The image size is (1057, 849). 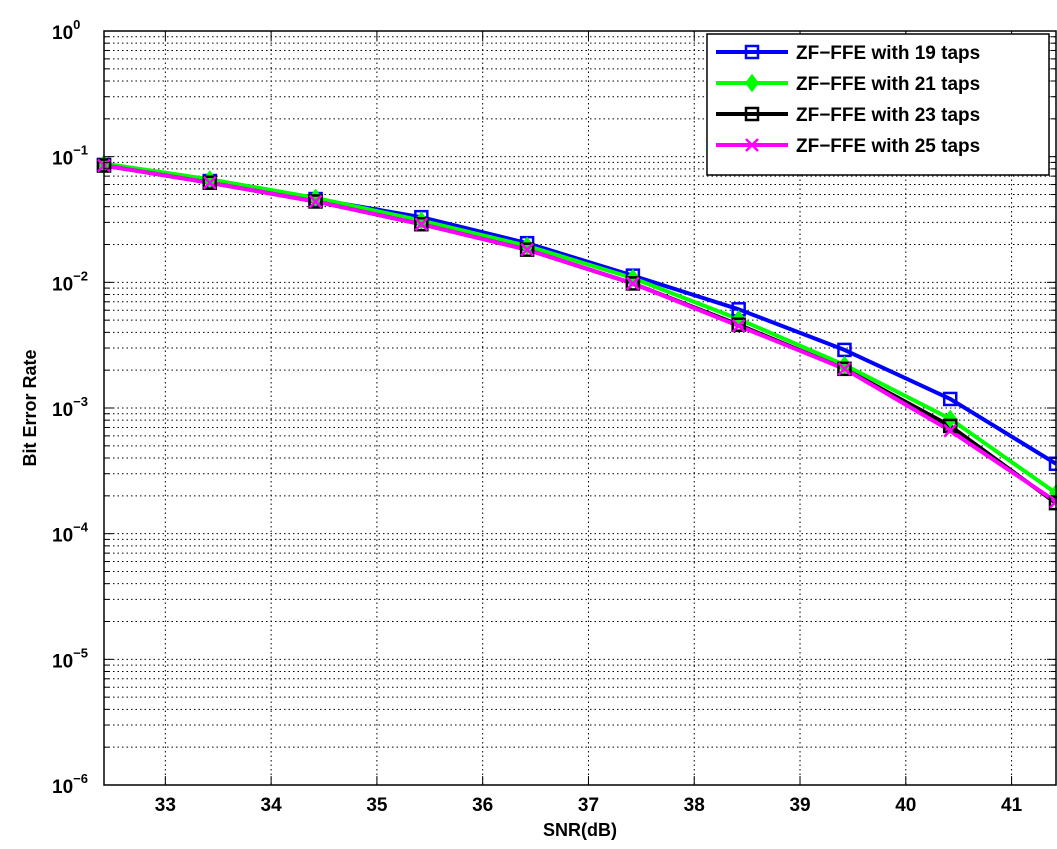 What do you see at coordinates (888, 115) in the screenshot?
I see `legend-entry-label: ZF−FFE with 23 taps` at bounding box center [888, 115].